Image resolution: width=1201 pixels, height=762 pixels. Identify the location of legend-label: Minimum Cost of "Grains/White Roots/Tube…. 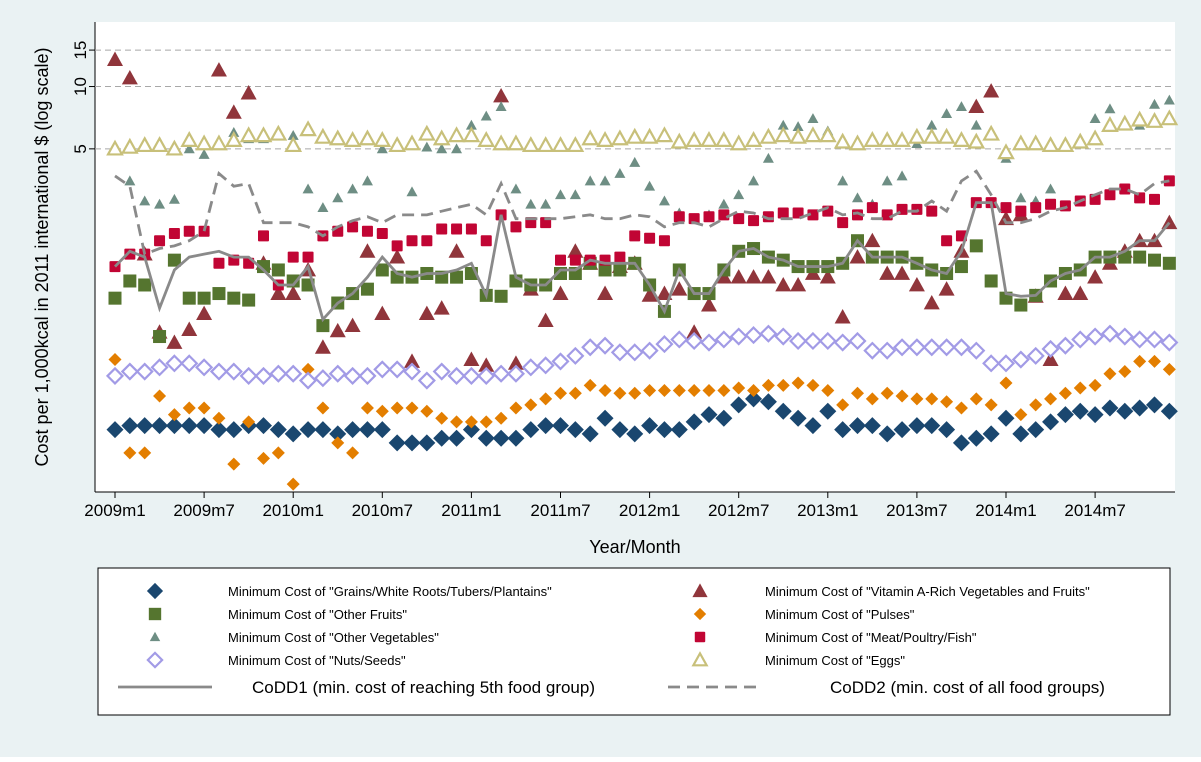
(390, 591).